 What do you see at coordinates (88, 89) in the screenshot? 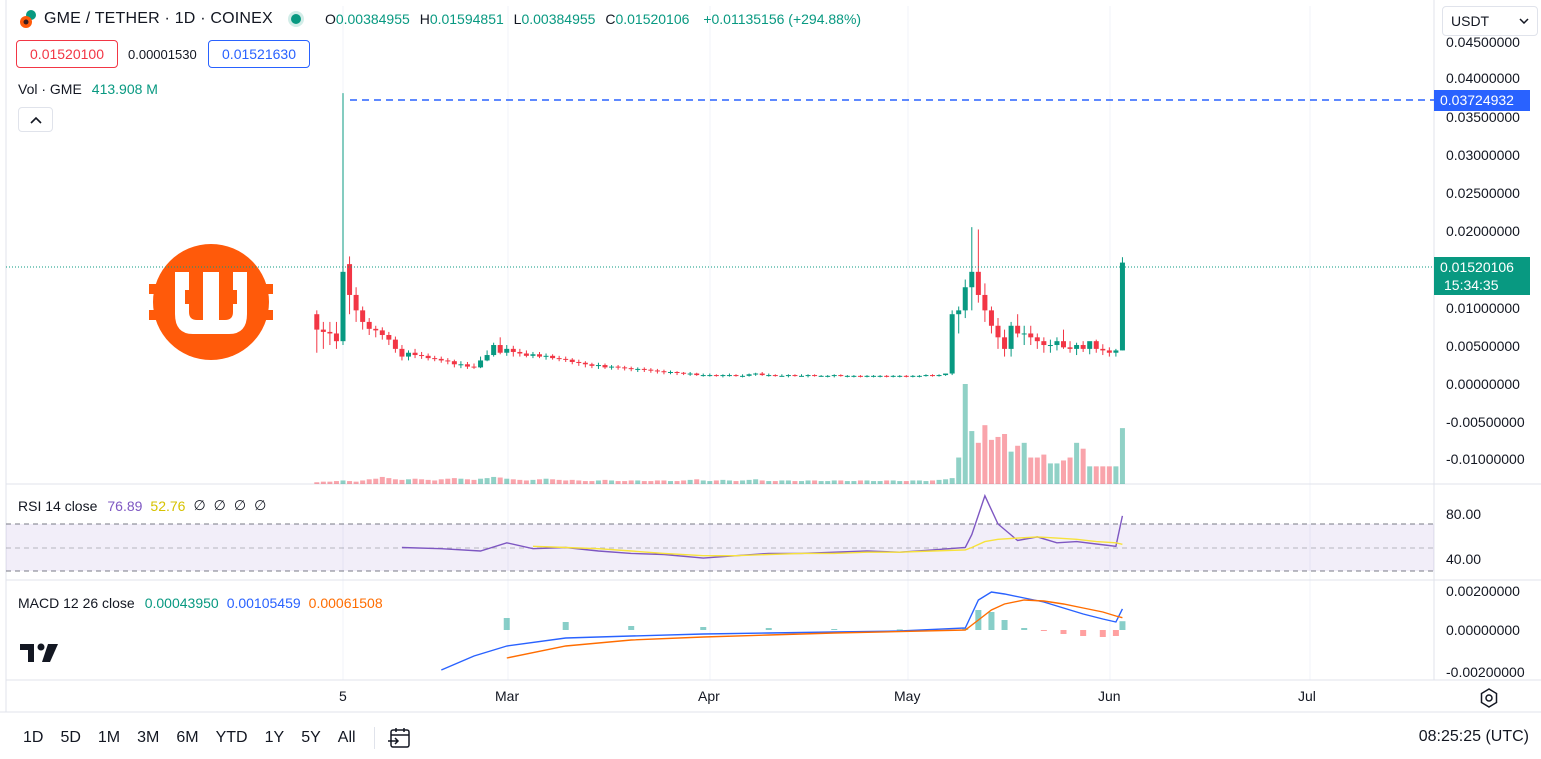
I see `volume-legend: Vol · GME 413.908 M` at bounding box center [88, 89].